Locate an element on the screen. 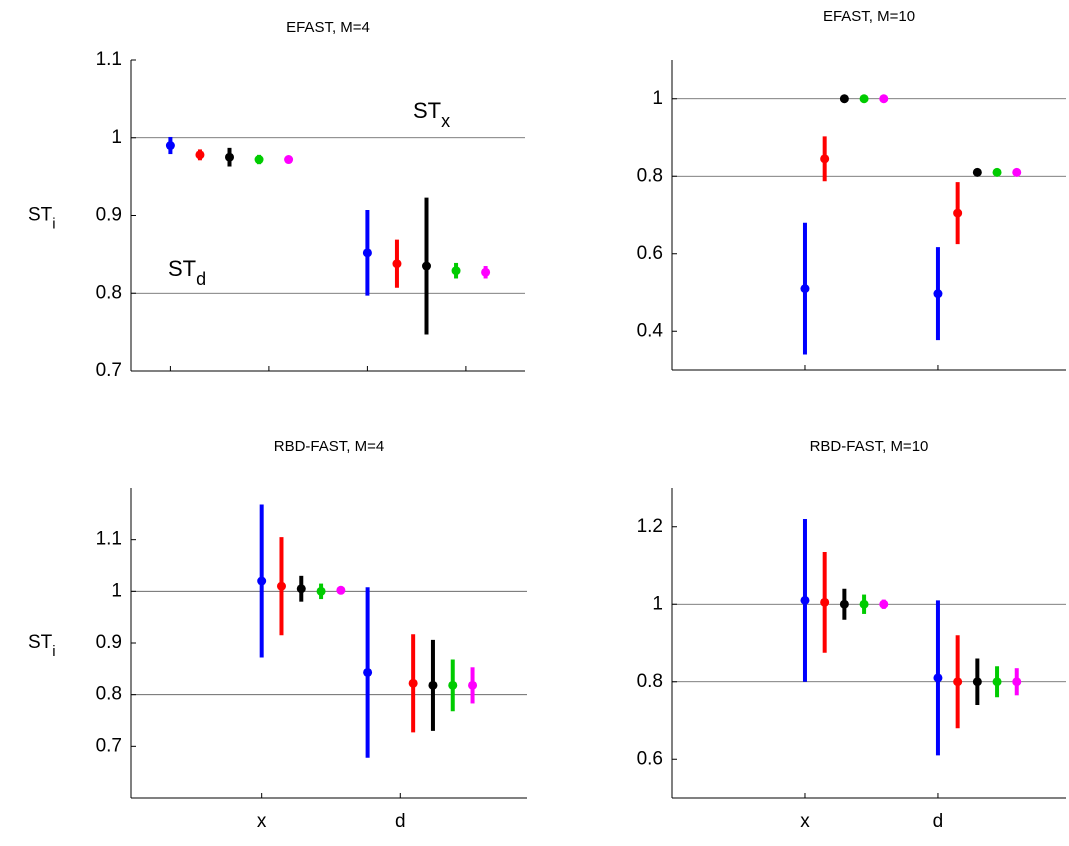 This screenshot has width=1069, height=846. chart-title: RBD-FAST, M=10 is located at coordinates (869, 446).